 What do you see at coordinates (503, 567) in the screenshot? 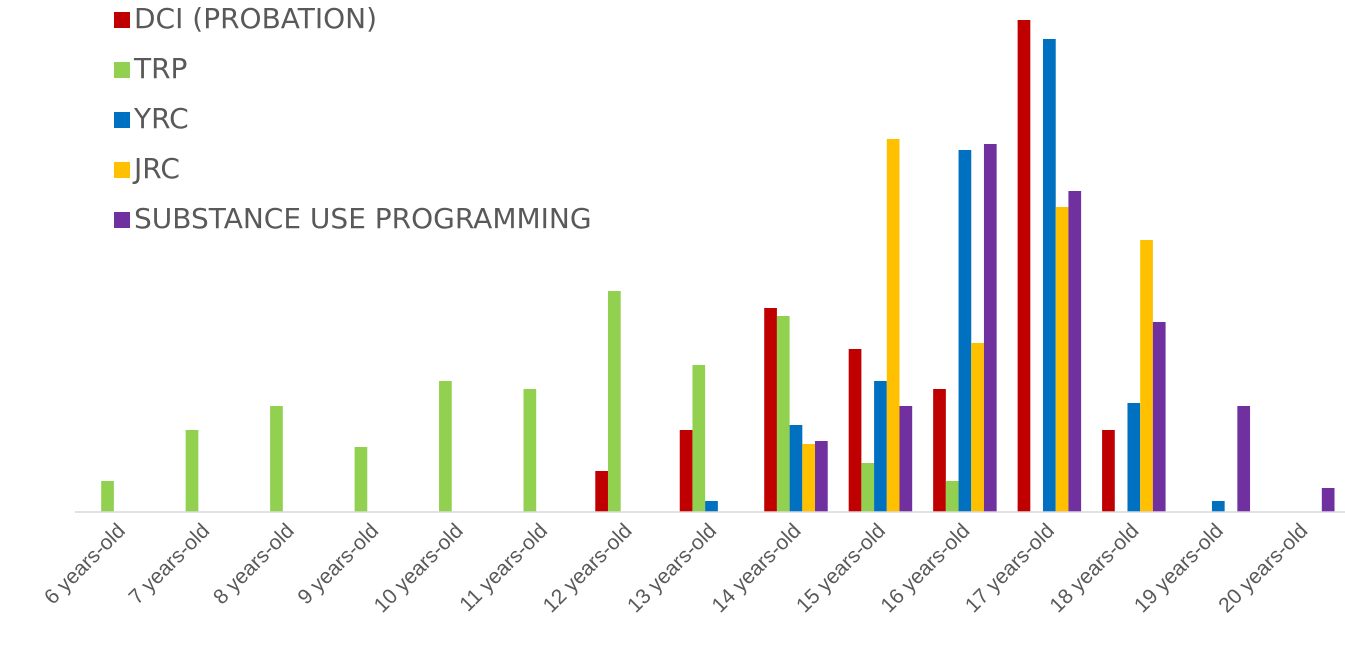
I see `x-tick-label: 11 years-old` at bounding box center [503, 567].